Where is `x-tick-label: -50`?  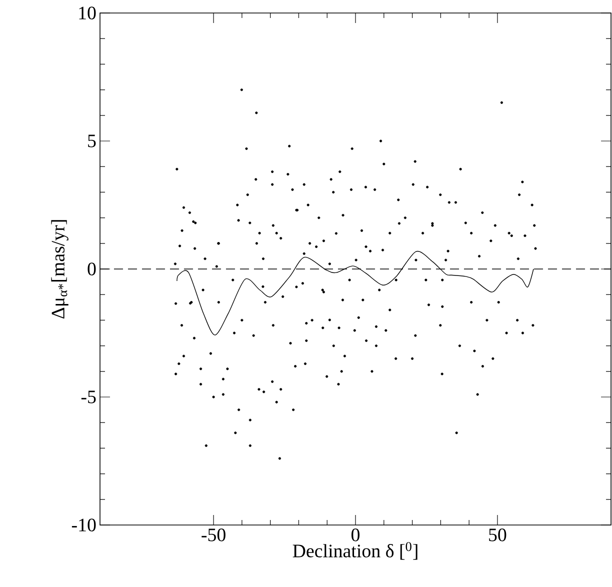 x-tick-label: -50 is located at coordinates (214, 535).